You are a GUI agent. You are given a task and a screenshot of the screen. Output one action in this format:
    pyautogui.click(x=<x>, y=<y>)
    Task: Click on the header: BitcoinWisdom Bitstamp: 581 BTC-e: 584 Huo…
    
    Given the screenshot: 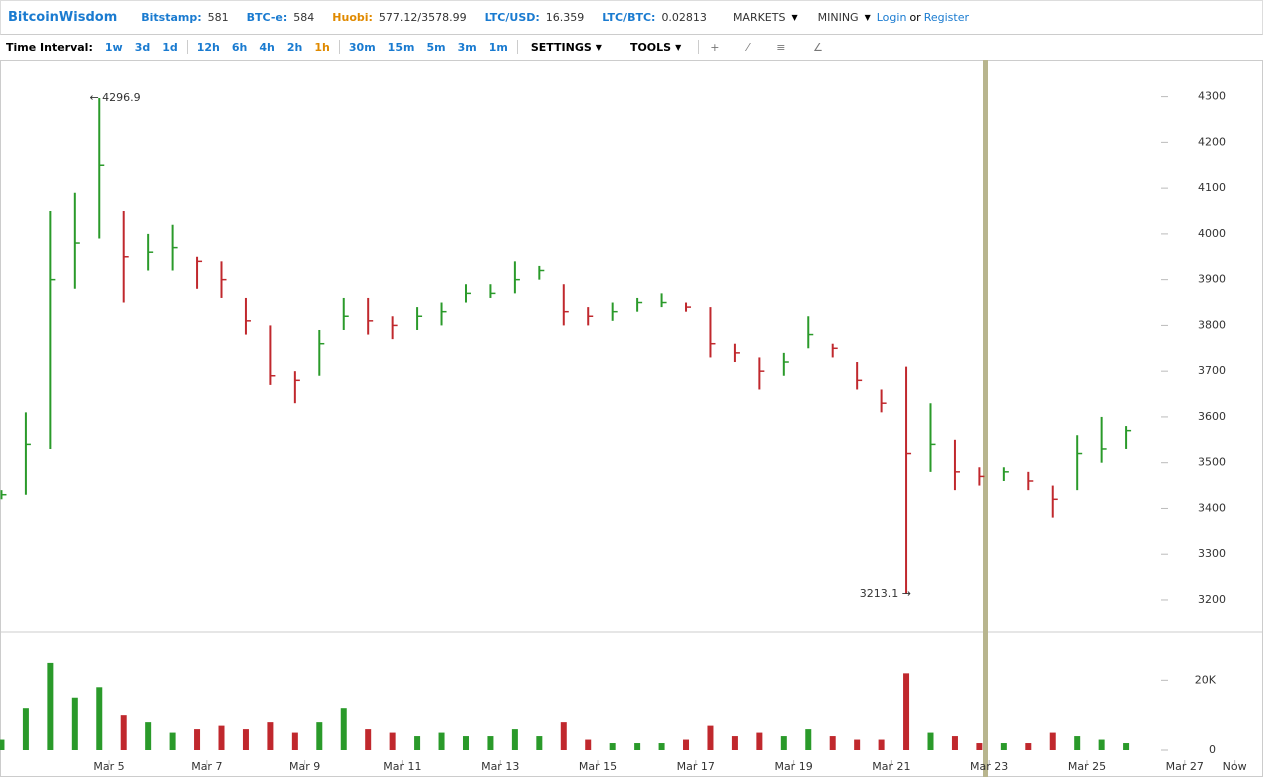 What is the action you would take?
    pyautogui.click(x=631, y=17)
    